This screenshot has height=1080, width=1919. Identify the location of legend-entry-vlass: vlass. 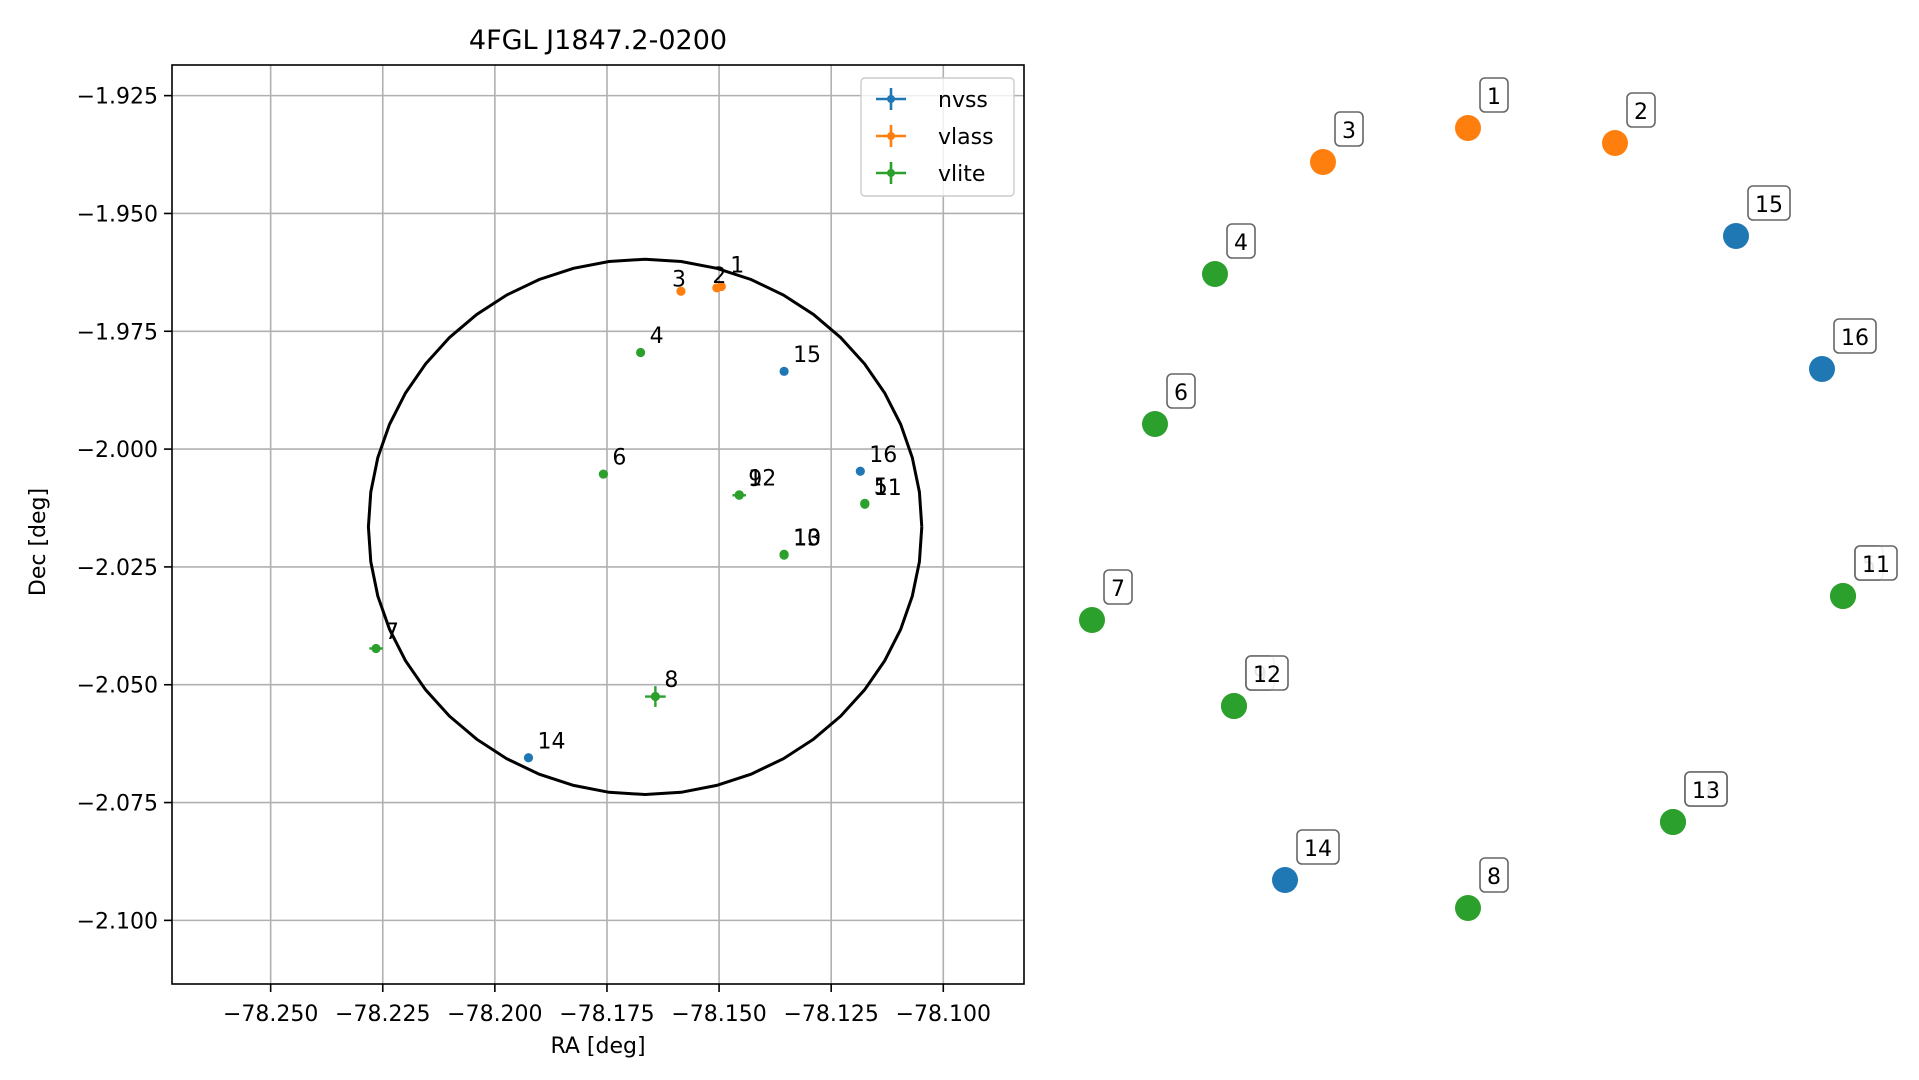
(935, 137).